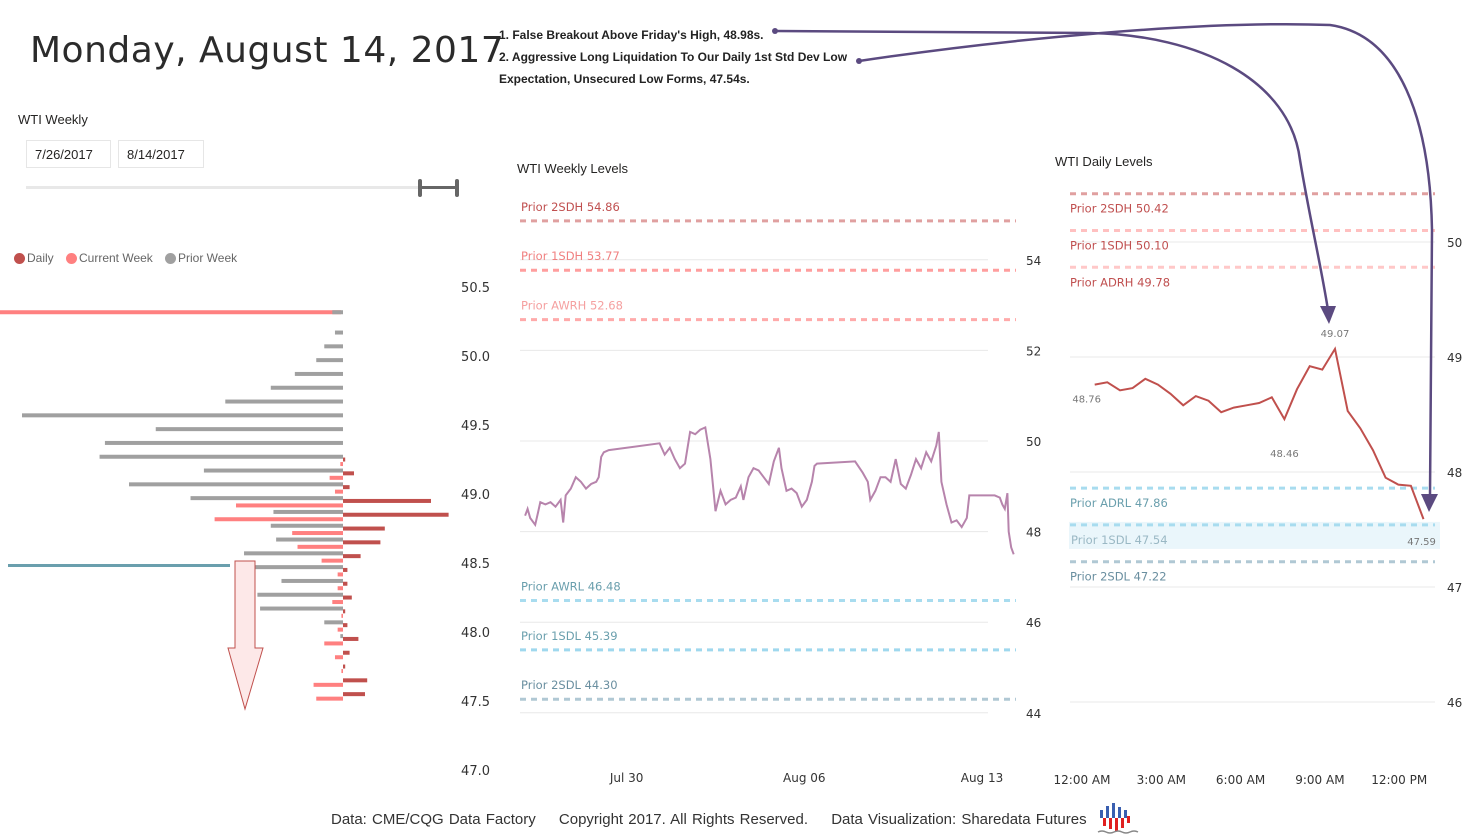  What do you see at coordinates (475, 495) in the screenshot?
I see `y-tick-label: 49.0` at bounding box center [475, 495].